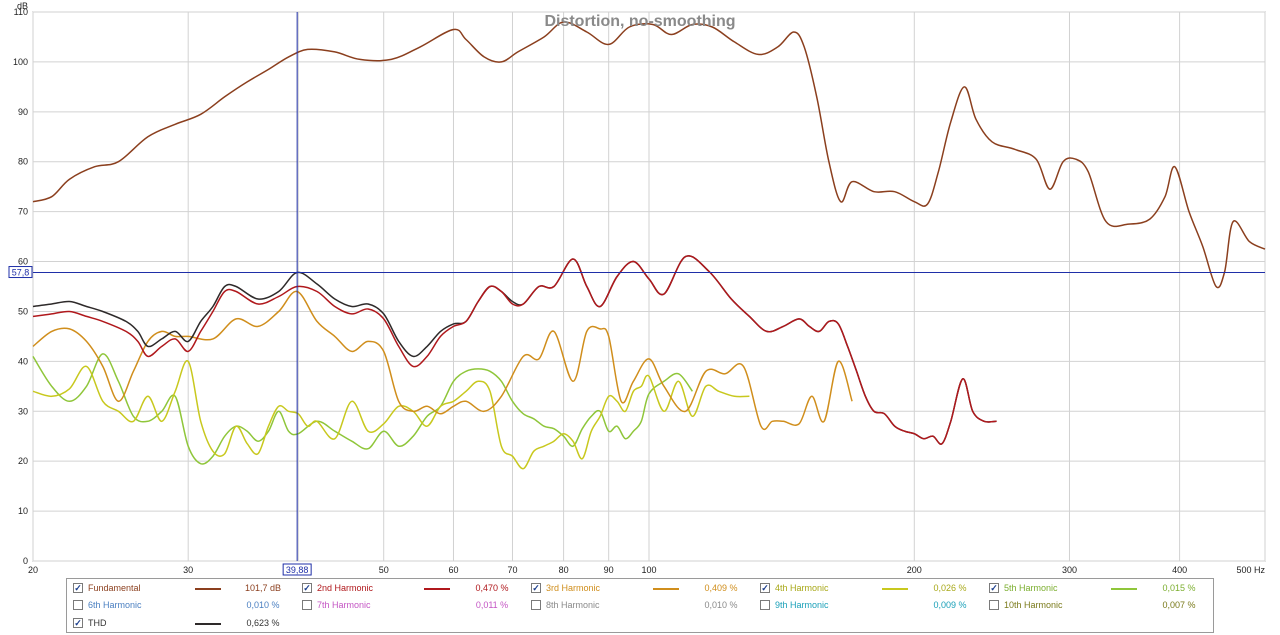 This screenshot has width=1280, height=635. What do you see at coordinates (512, 570) in the screenshot?
I see `x-tick-label: 70` at bounding box center [512, 570].